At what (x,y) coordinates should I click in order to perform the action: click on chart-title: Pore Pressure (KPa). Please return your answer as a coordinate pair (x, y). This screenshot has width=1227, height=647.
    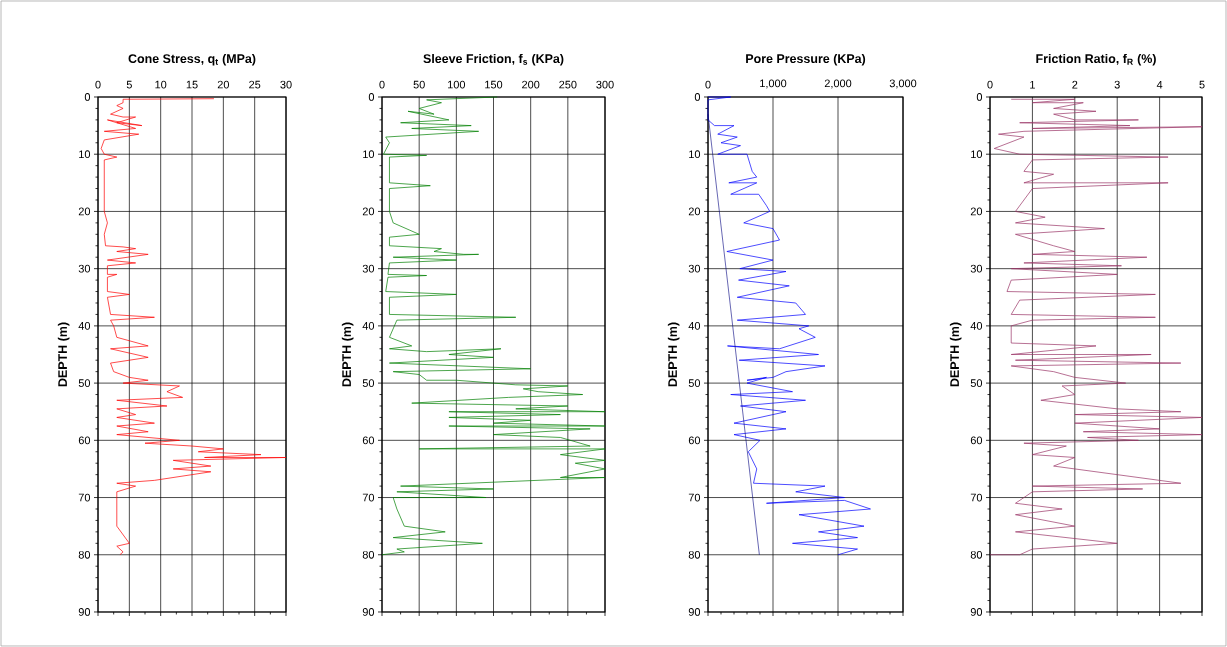
    Looking at the image, I should click on (806, 59).